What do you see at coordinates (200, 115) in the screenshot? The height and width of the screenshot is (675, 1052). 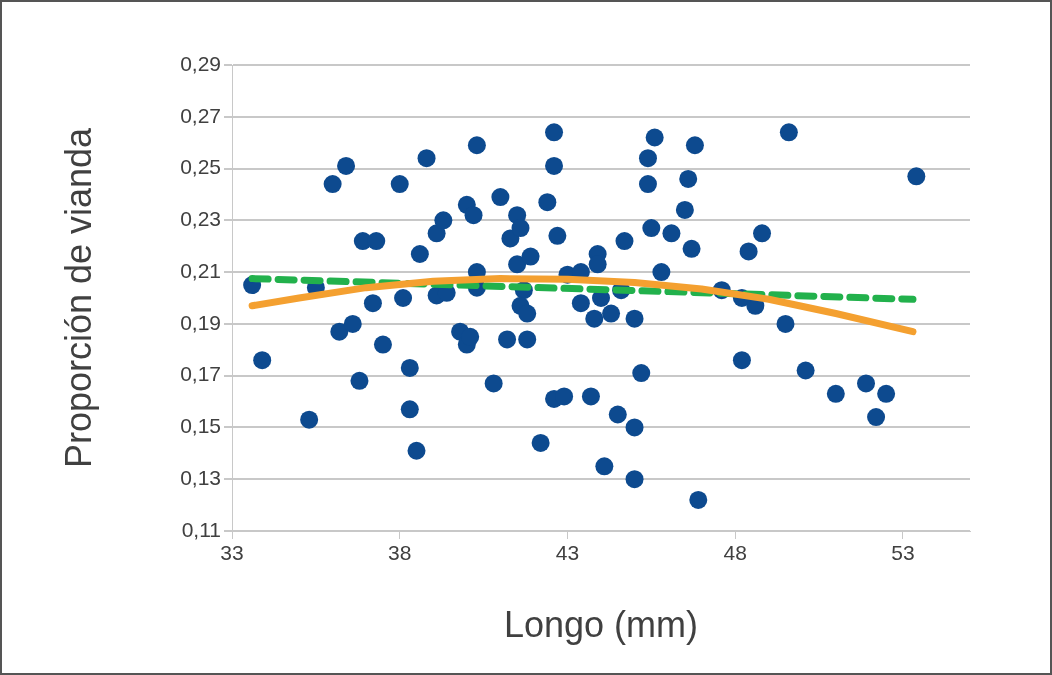 I see `y-tick-label: 0,27` at bounding box center [200, 115].